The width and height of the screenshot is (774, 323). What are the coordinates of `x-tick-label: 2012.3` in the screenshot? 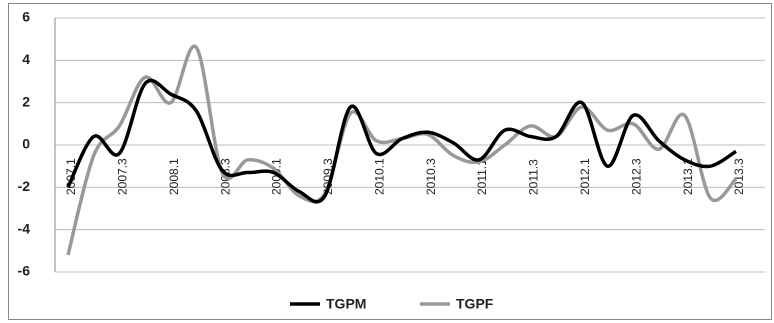 It's located at (636, 176).